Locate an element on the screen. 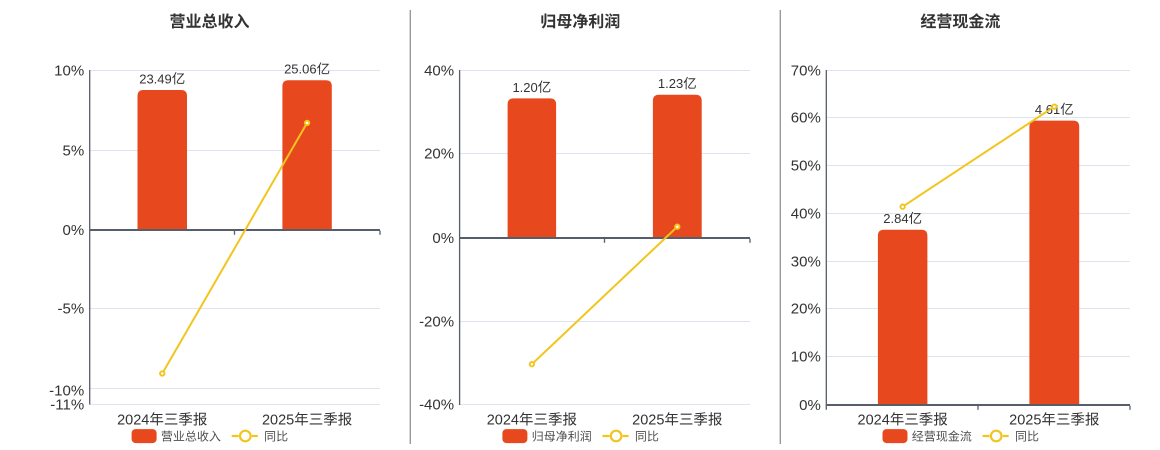  svg-text: -5% is located at coordinates (71, 309).